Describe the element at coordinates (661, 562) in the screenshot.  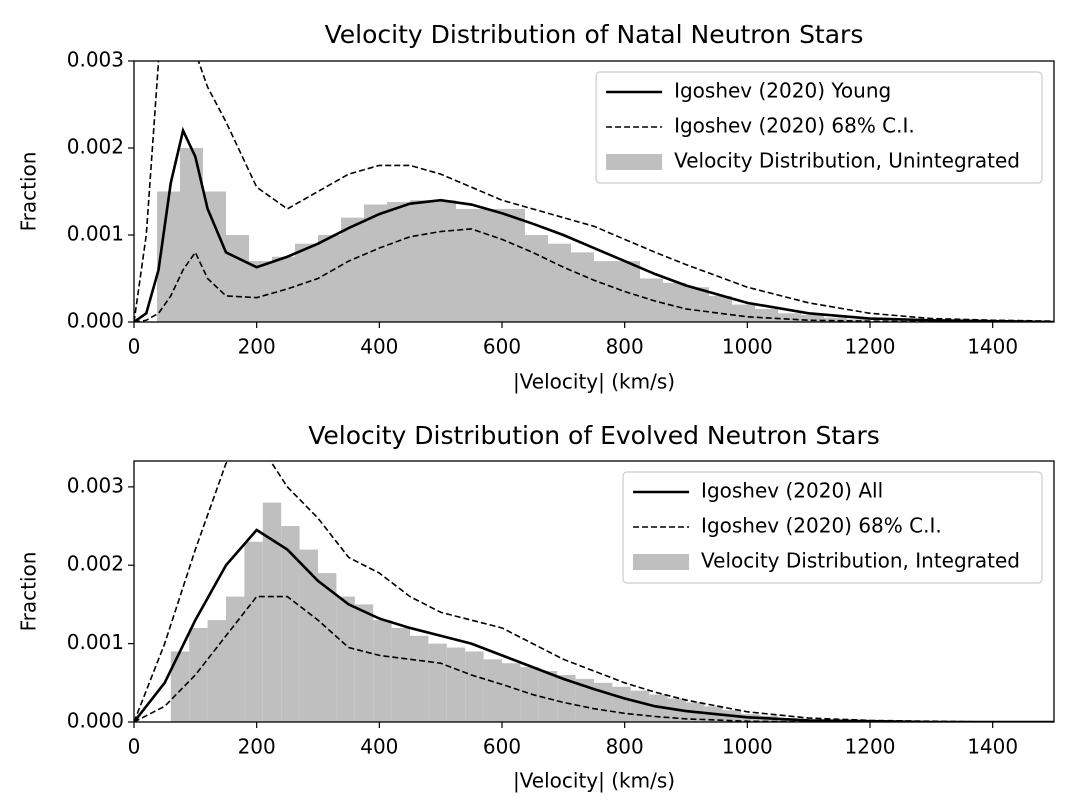
I see `legend-swatch` at that location.